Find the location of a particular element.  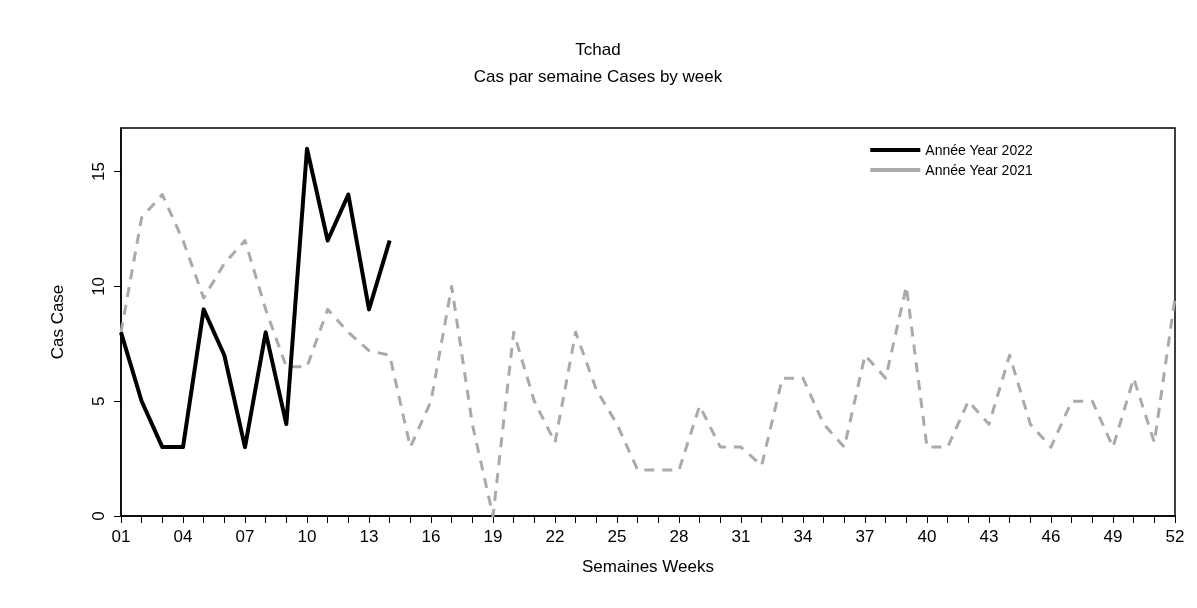

y-tick-label: 15 is located at coordinates (98, 172).